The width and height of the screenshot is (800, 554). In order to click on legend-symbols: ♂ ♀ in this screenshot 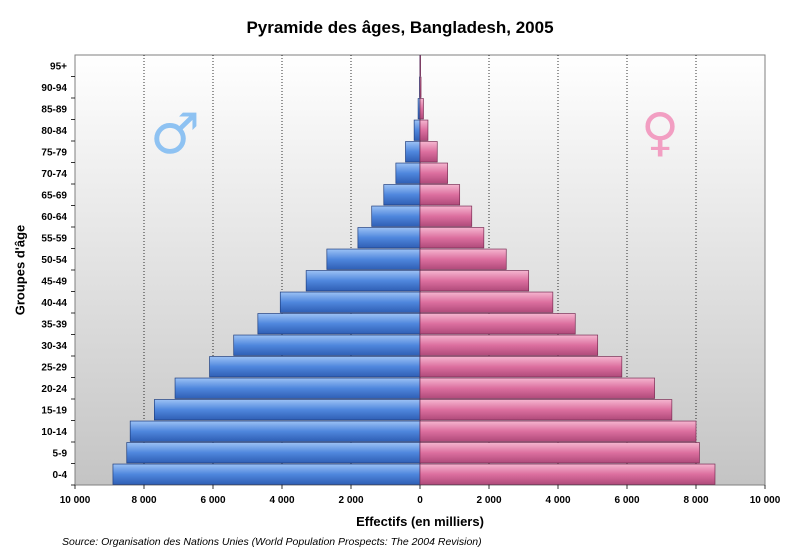, I will do `click(414, 134)`.